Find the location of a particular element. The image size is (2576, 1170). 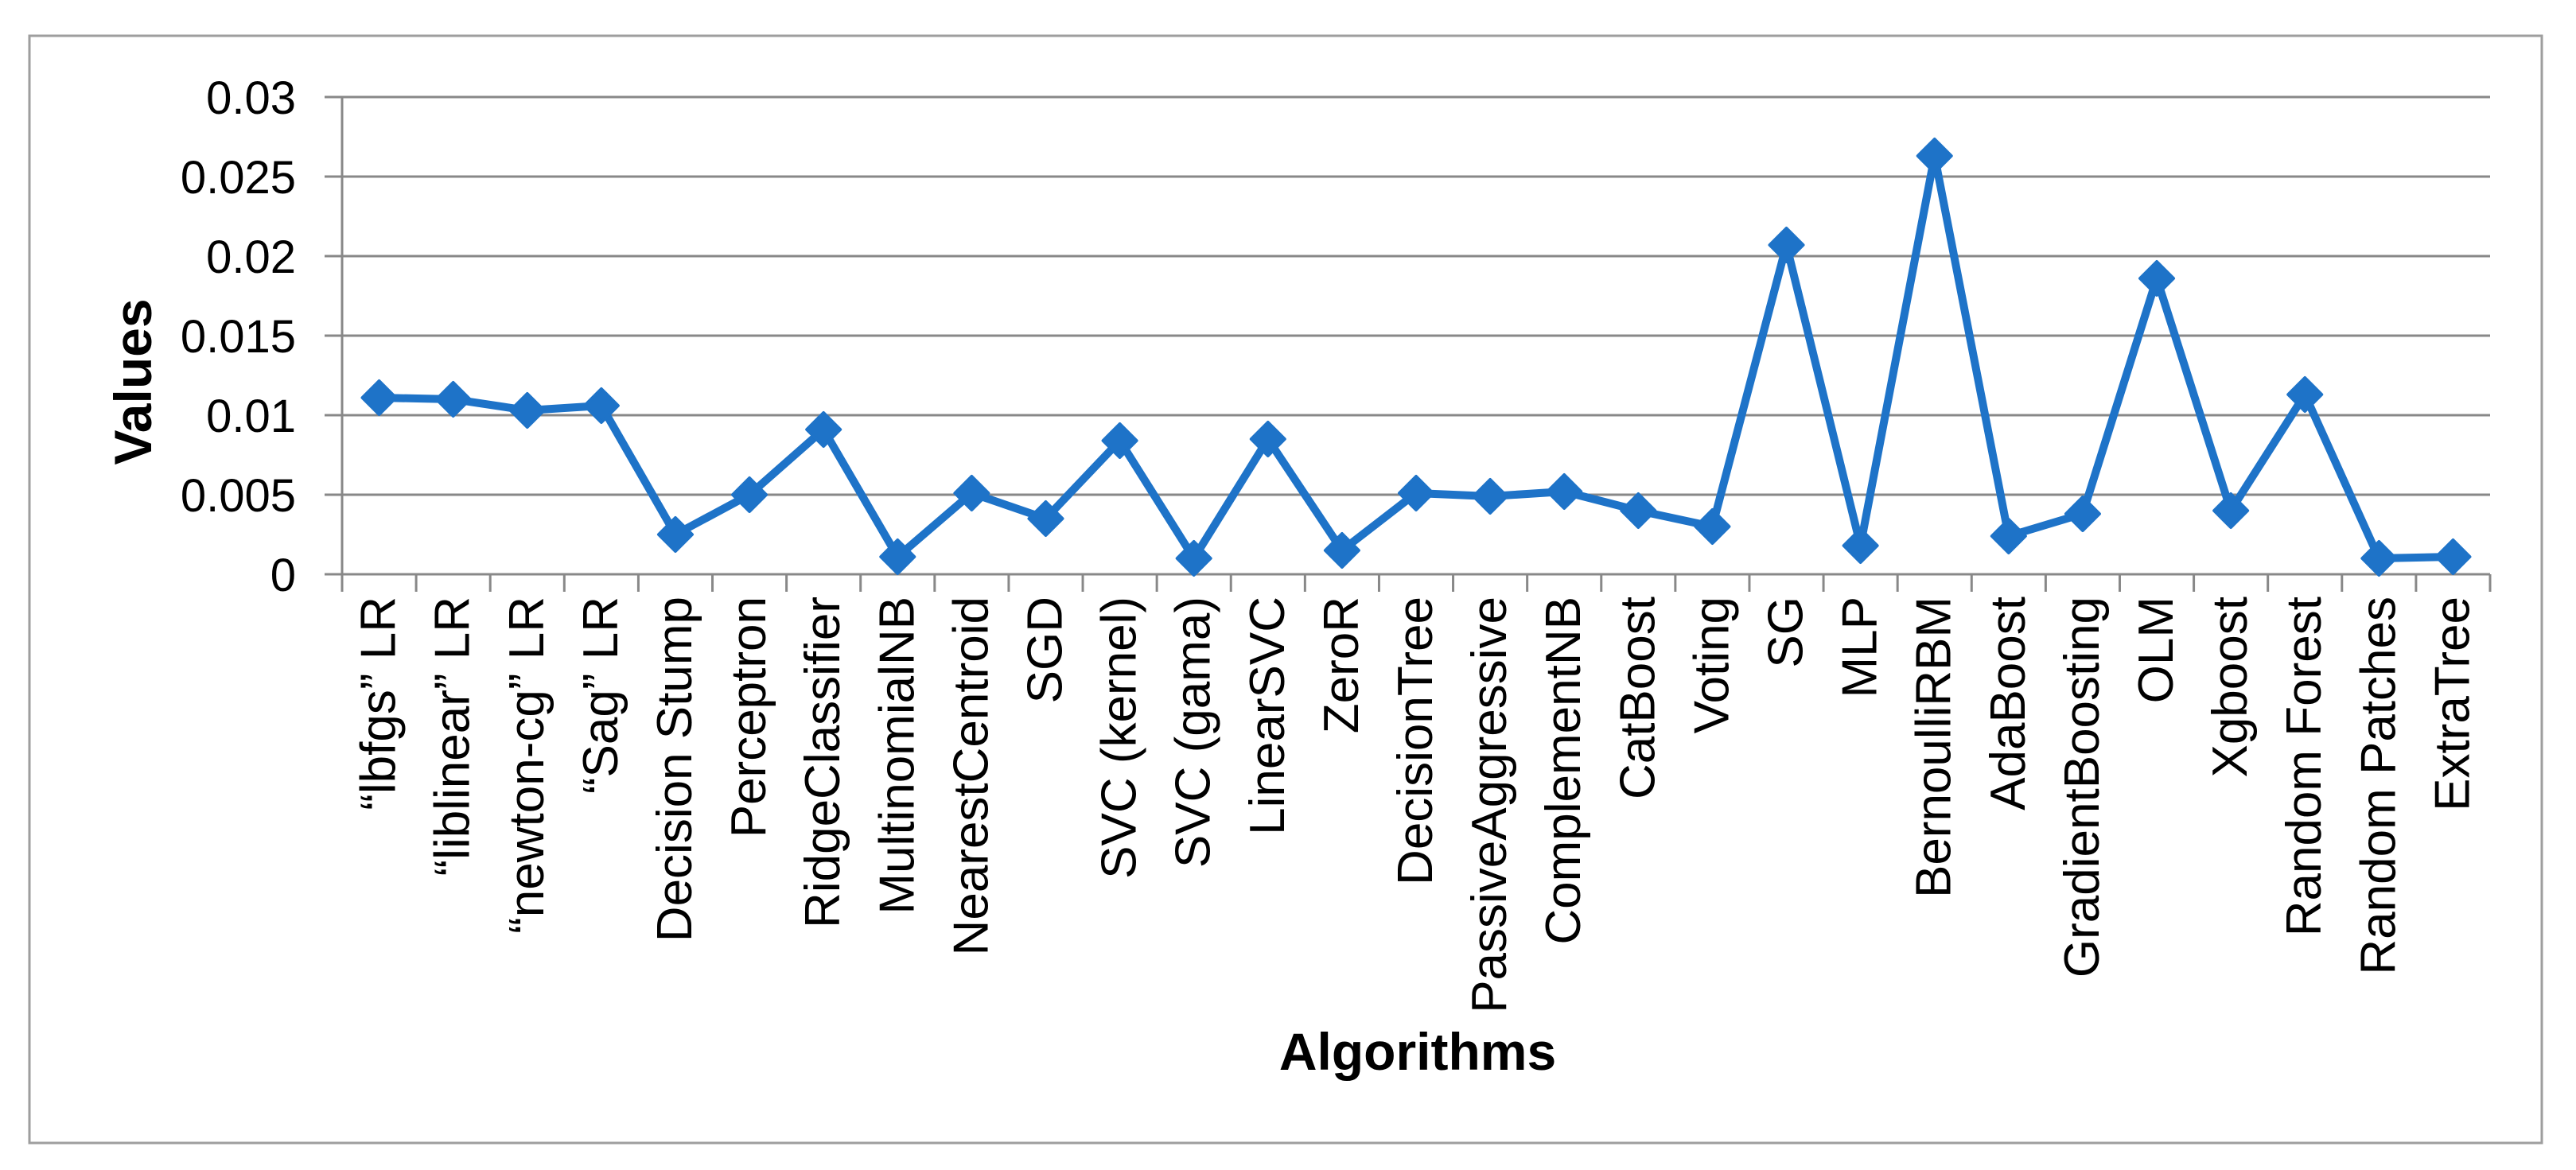

x-category-label: “lbfgs” LR is located at coordinates (380, 703).